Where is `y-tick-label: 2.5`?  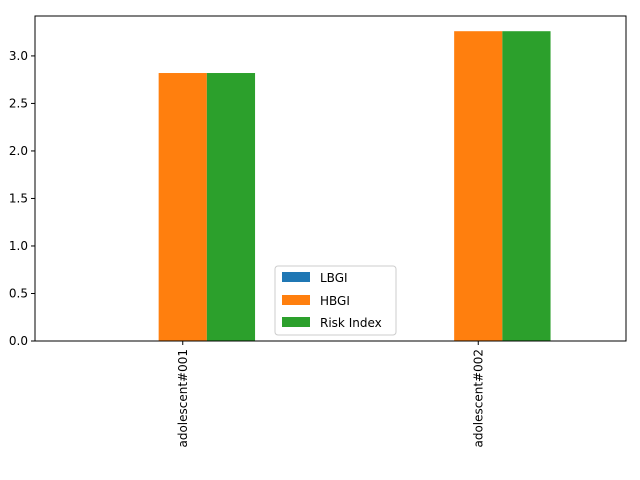
y-tick-label: 2.5 is located at coordinates (18, 103).